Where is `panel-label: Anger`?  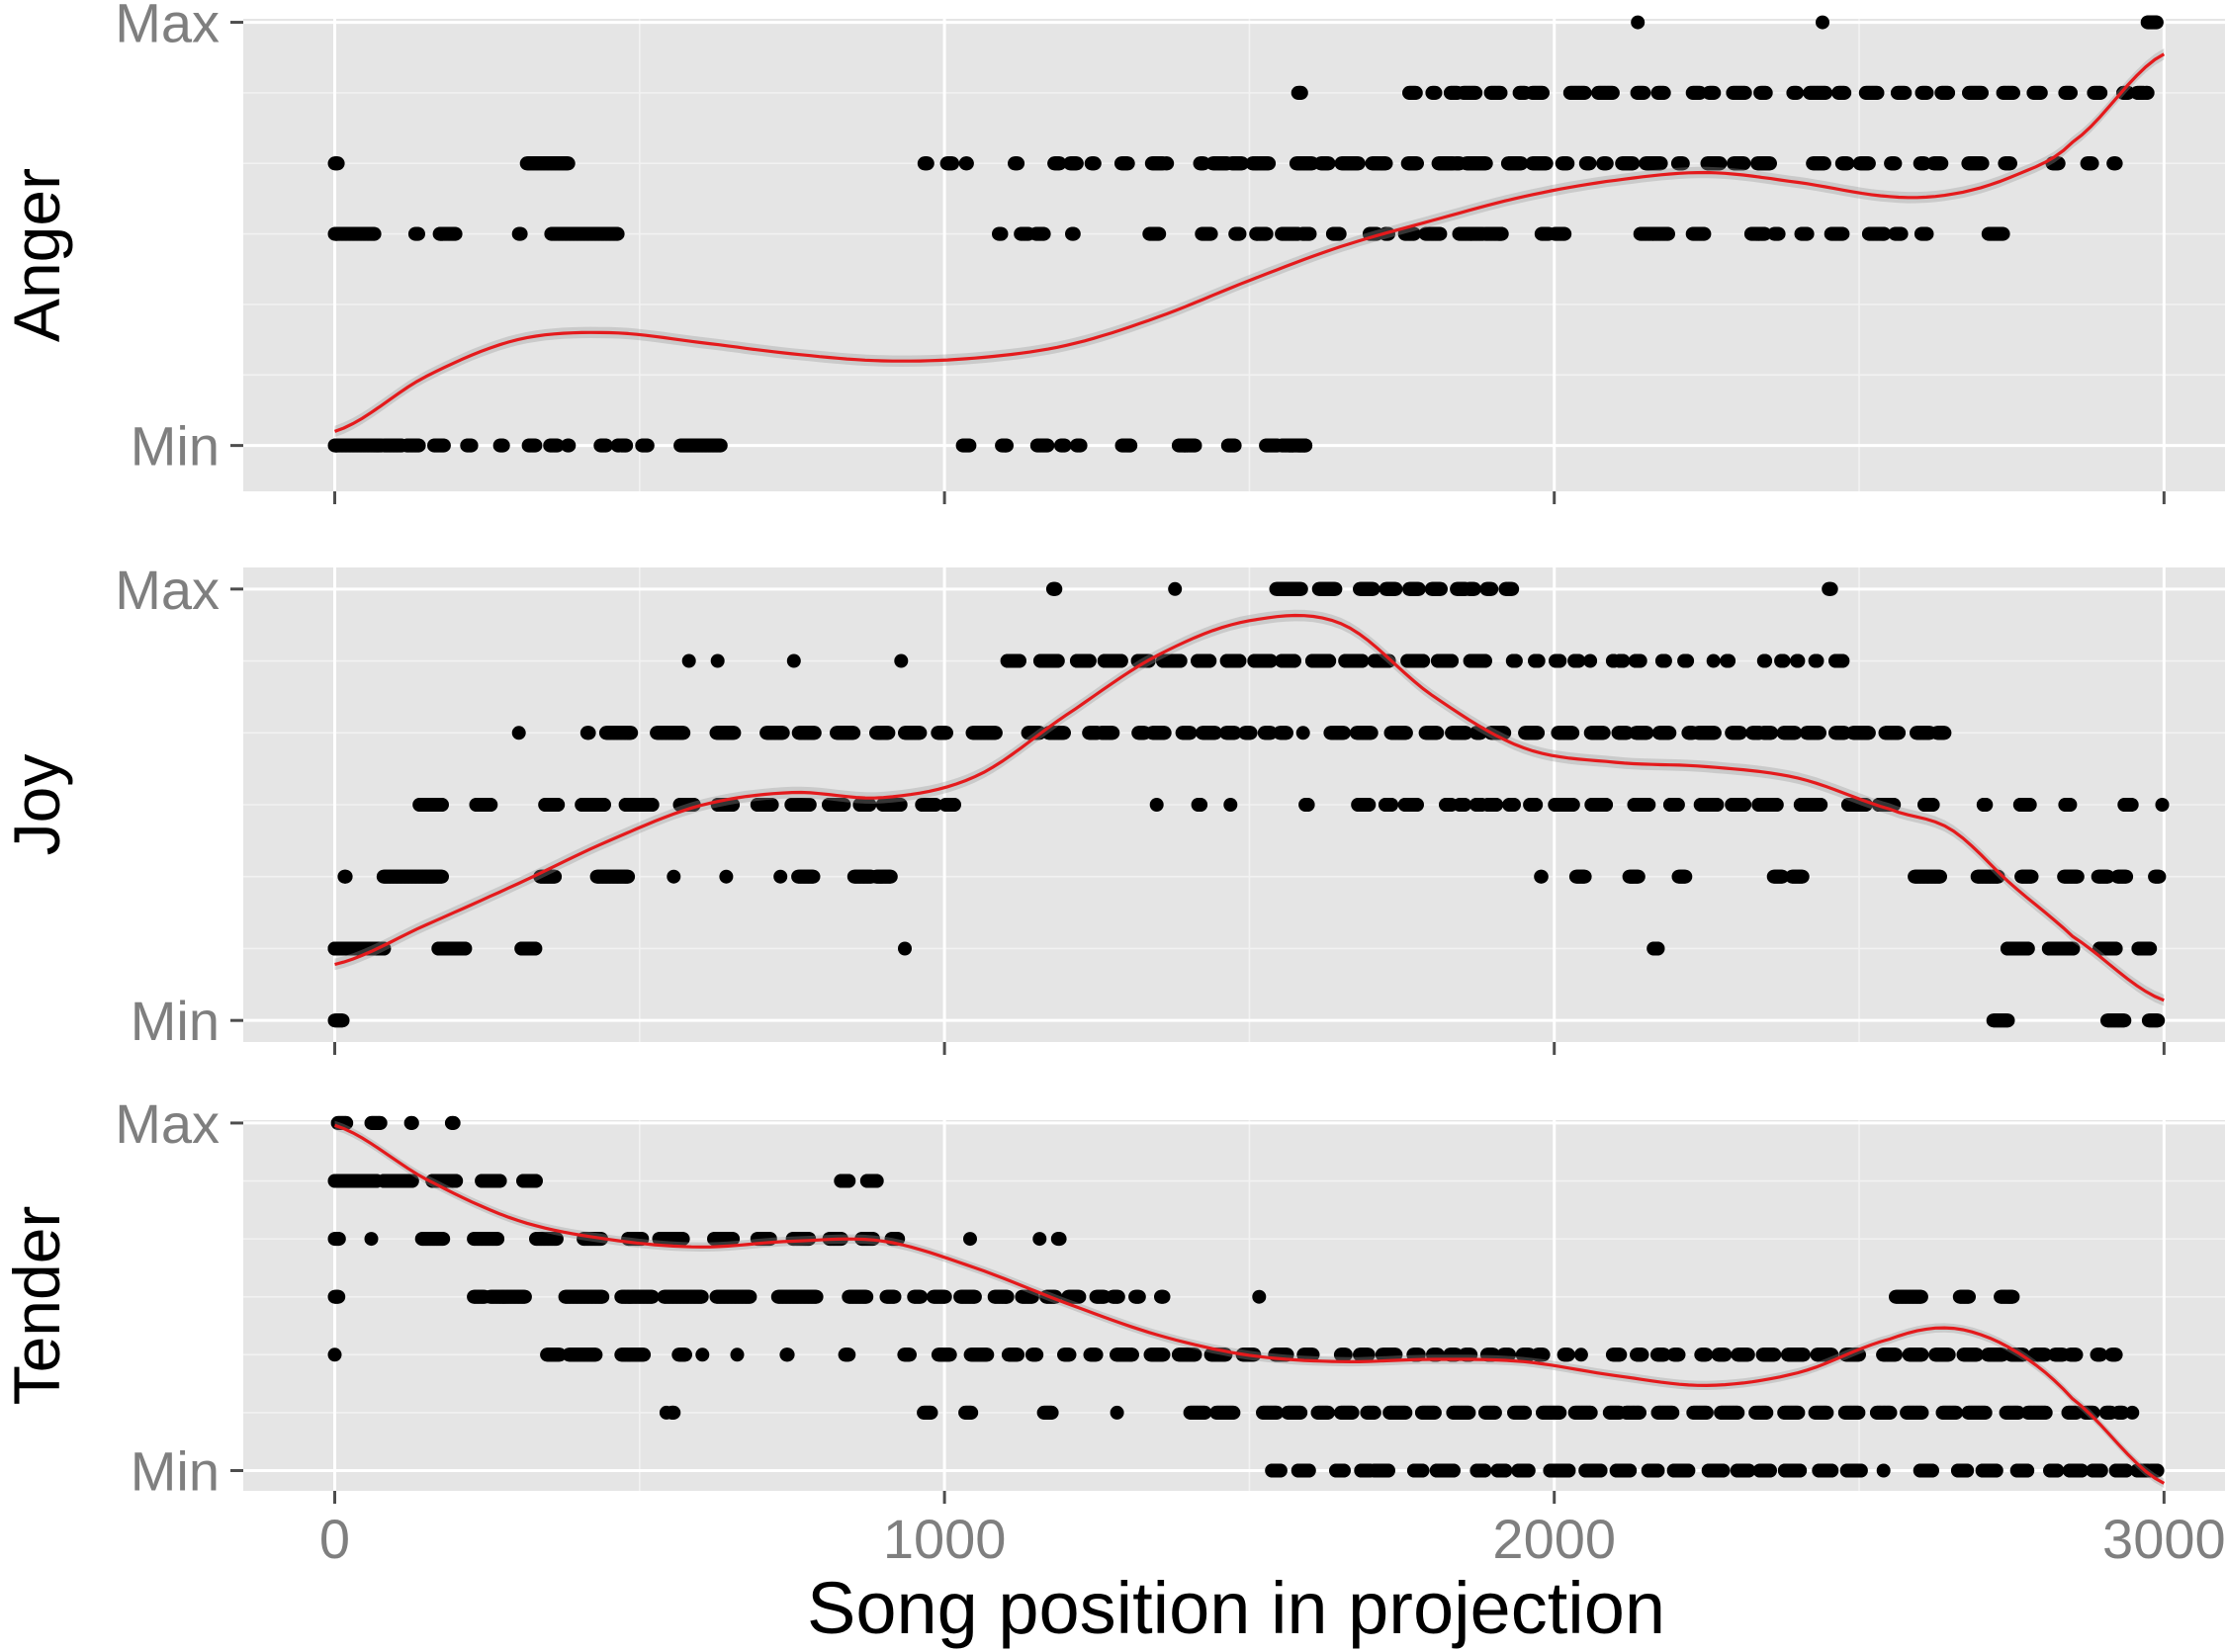 panel-label: Anger is located at coordinates (36, 255).